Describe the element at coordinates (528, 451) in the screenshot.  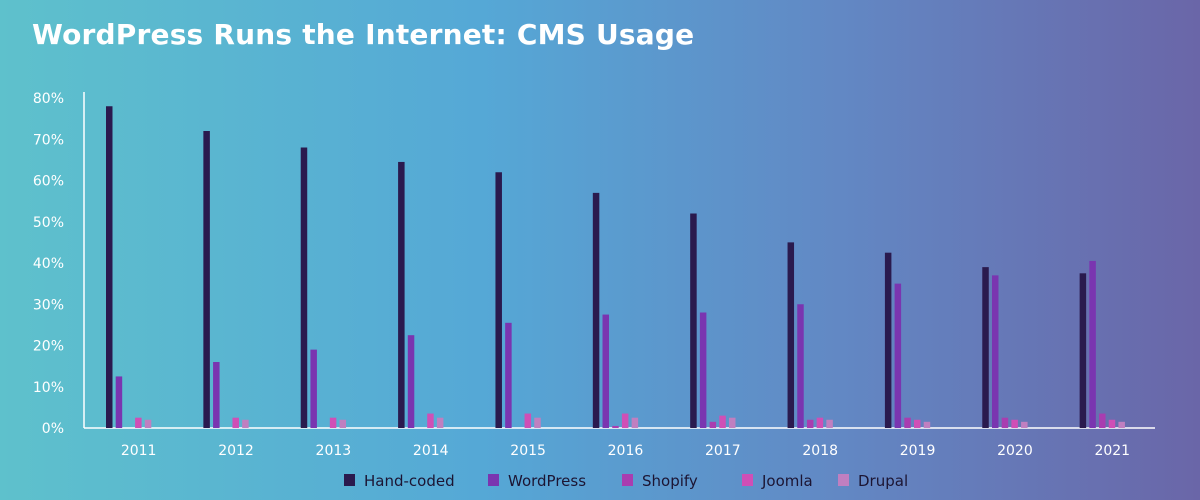
I see `x-tick-label: 2015` at that location.